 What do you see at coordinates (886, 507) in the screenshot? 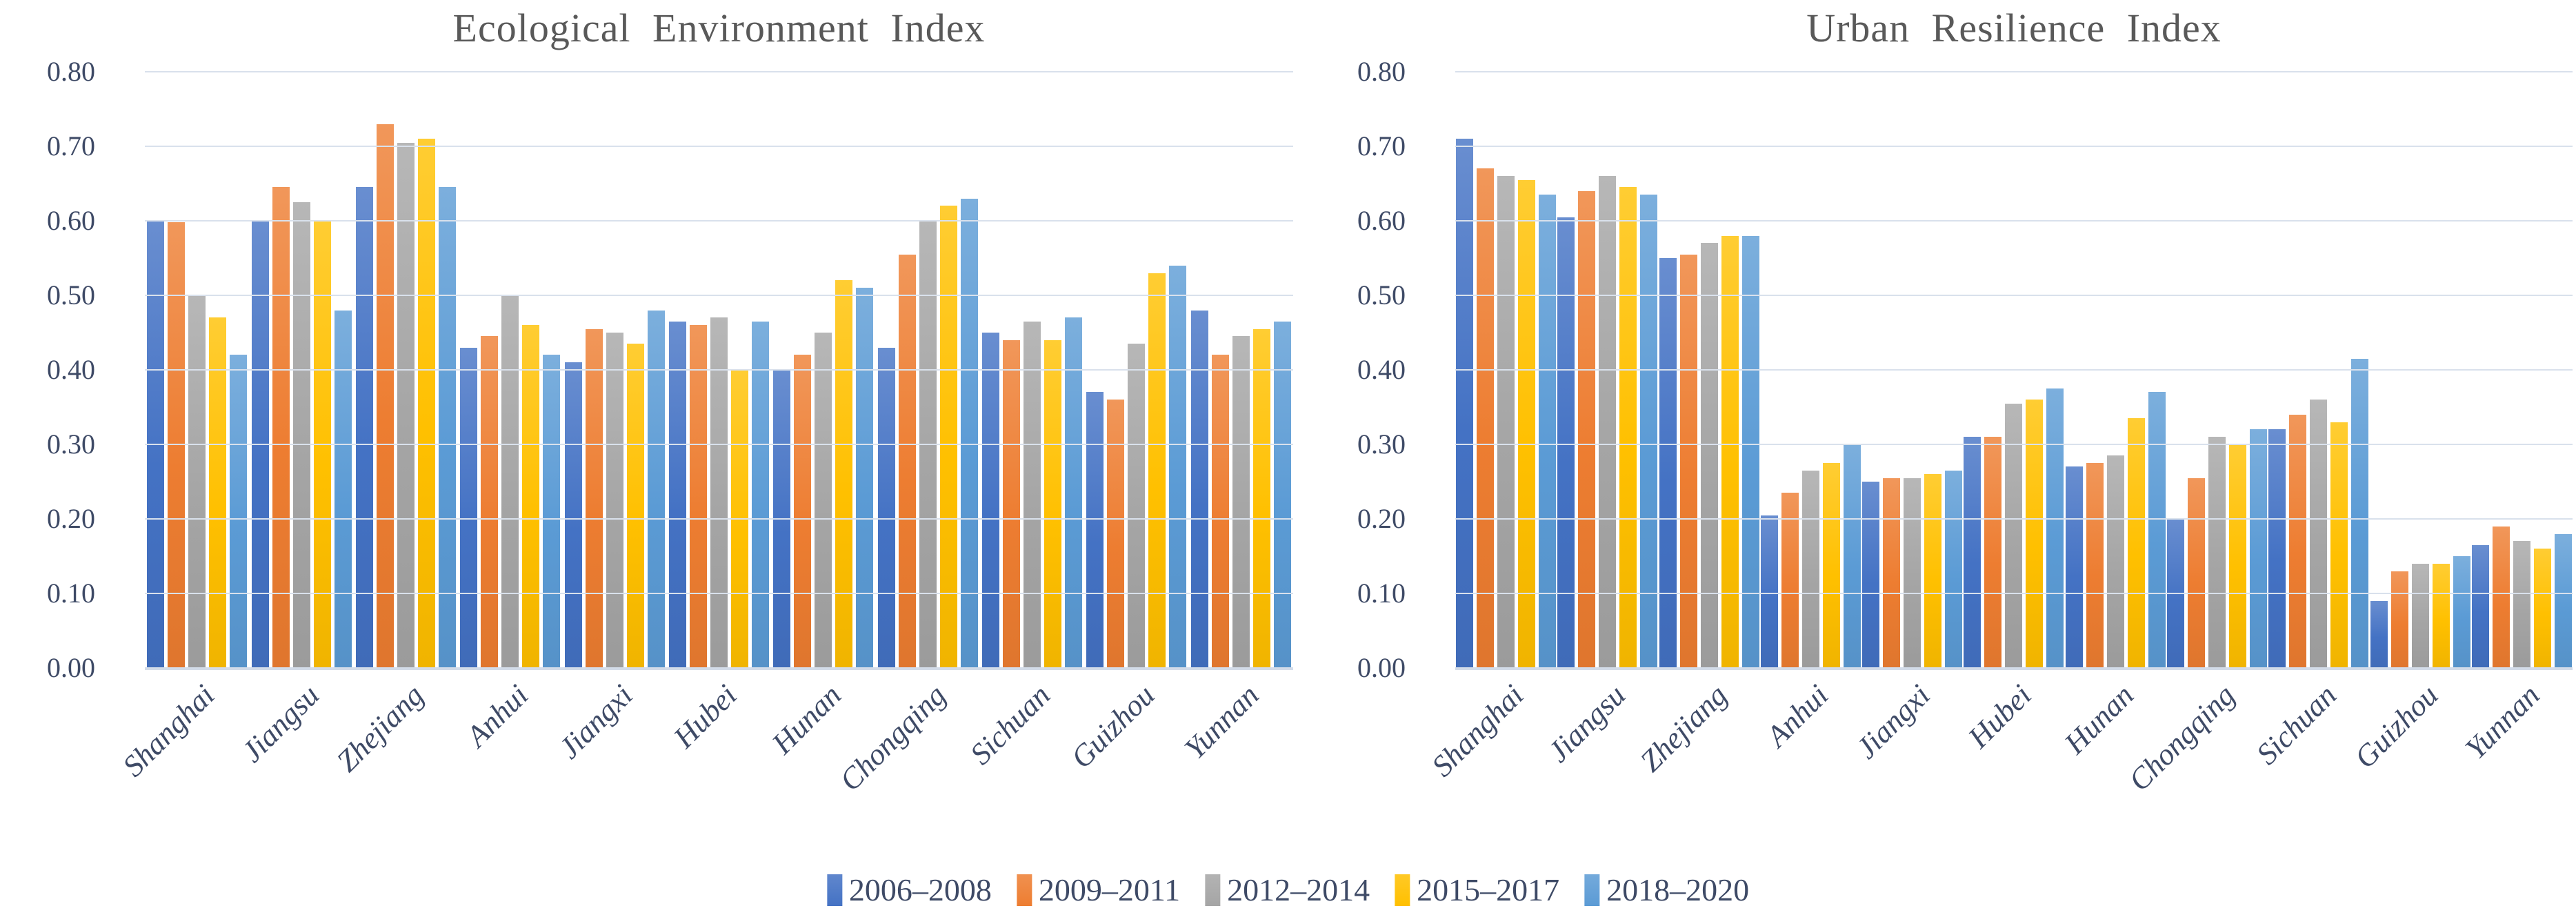
I see `bar-chongqing-2006–2008` at bounding box center [886, 507].